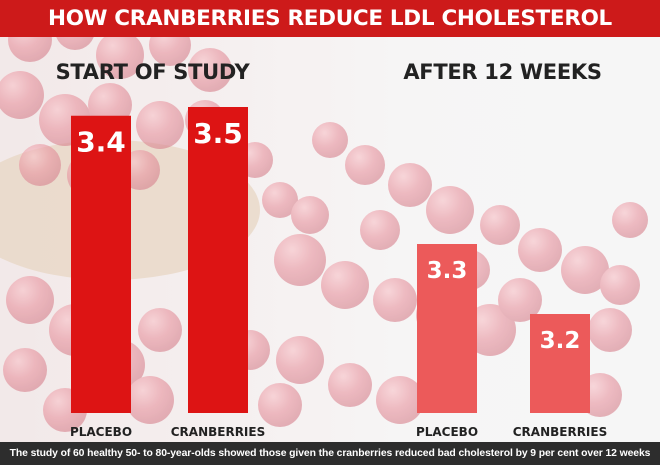 The width and height of the screenshot is (660, 465). What do you see at coordinates (101, 264) in the screenshot?
I see `bar-start-placebo` at bounding box center [101, 264].